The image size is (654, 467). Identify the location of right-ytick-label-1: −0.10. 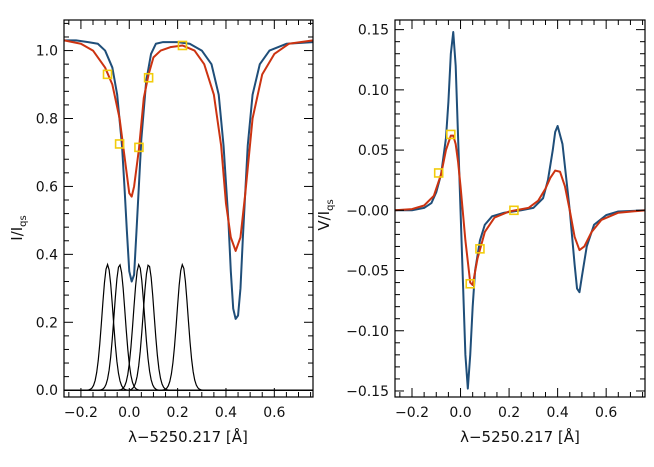
(367, 332).